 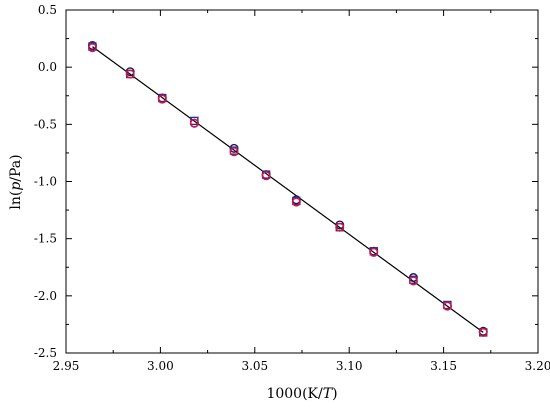 I want to click on y-tick-labels: 0.5 0.0 -0.5 -1.0 -1.5 -2.0 -2.5, so click(x=45, y=181).